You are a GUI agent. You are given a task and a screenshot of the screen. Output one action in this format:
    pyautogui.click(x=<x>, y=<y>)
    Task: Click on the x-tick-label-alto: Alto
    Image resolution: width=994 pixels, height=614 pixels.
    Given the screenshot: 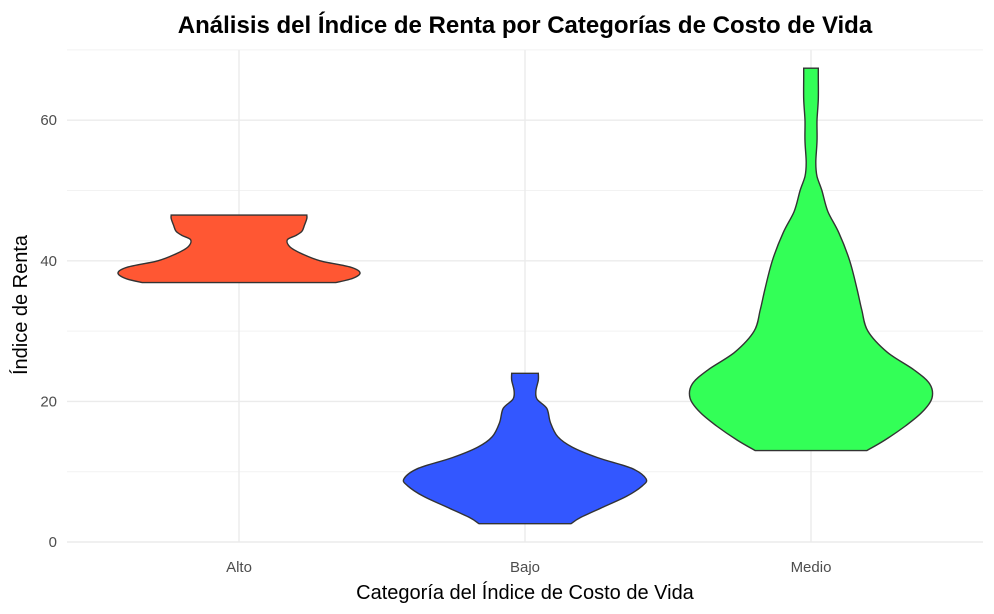 What is the action you would take?
    pyautogui.click(x=239, y=567)
    